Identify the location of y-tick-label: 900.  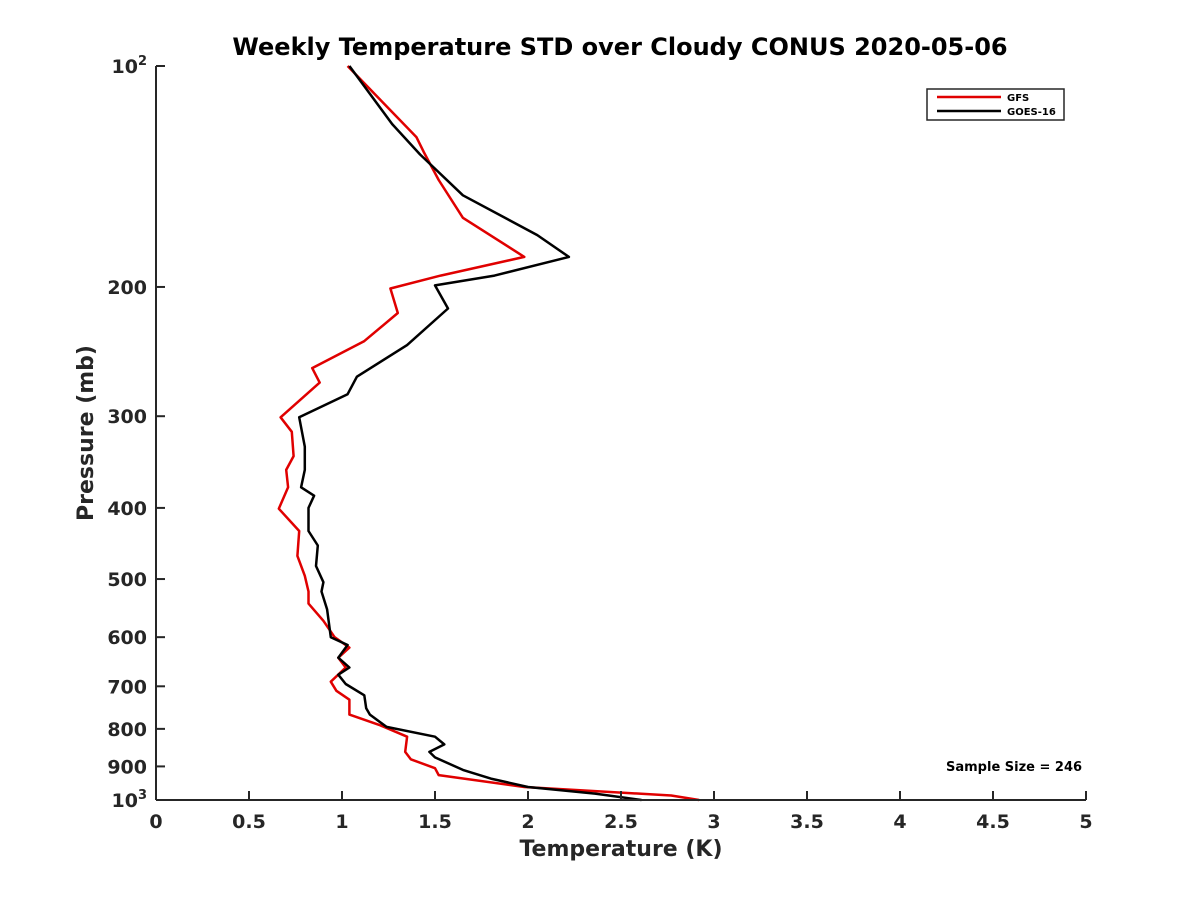
(127, 767).